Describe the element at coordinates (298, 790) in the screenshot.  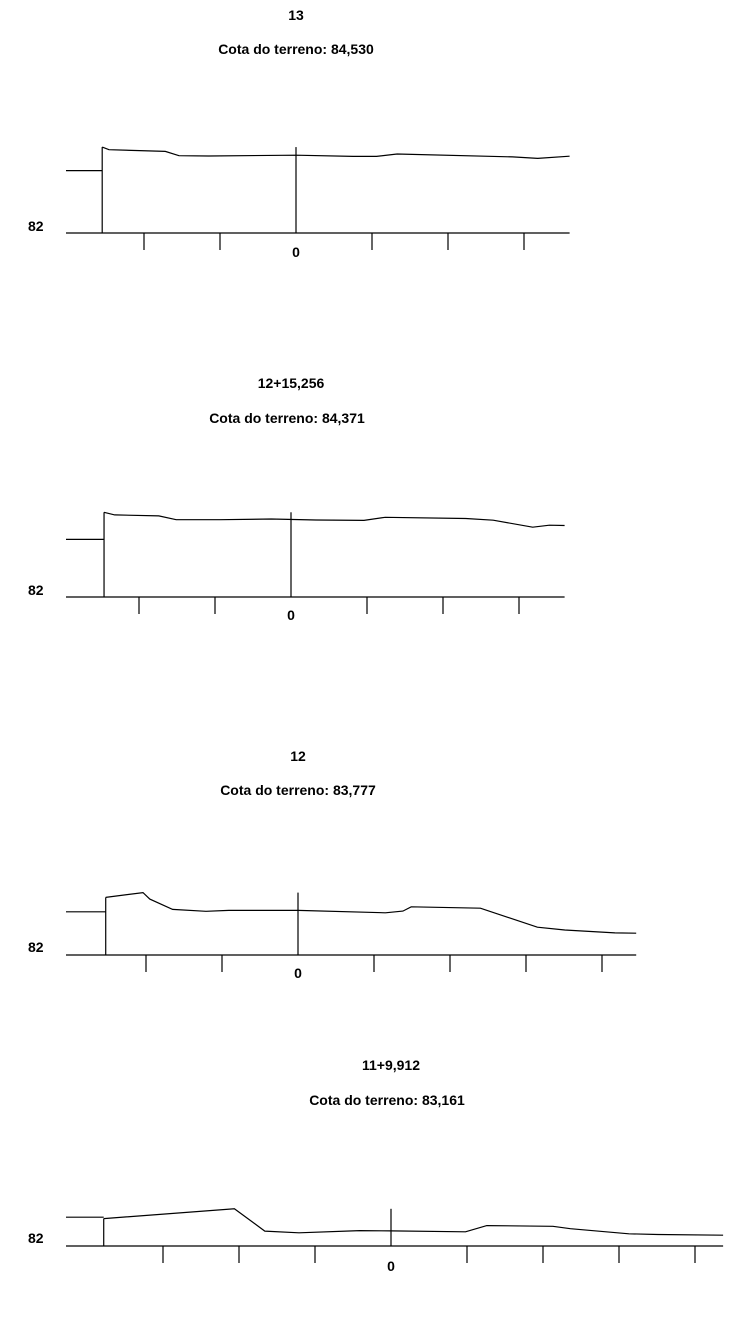
I see `terrain-elevation-label: Cota do terreno: 83,777` at that location.